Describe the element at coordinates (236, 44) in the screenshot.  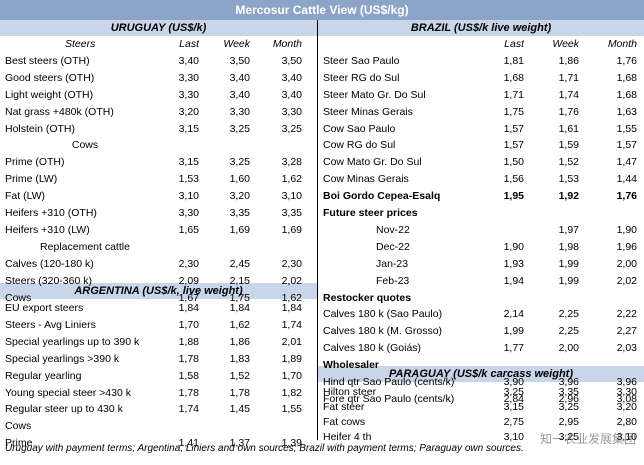
I see `col-week: Week` at that location.